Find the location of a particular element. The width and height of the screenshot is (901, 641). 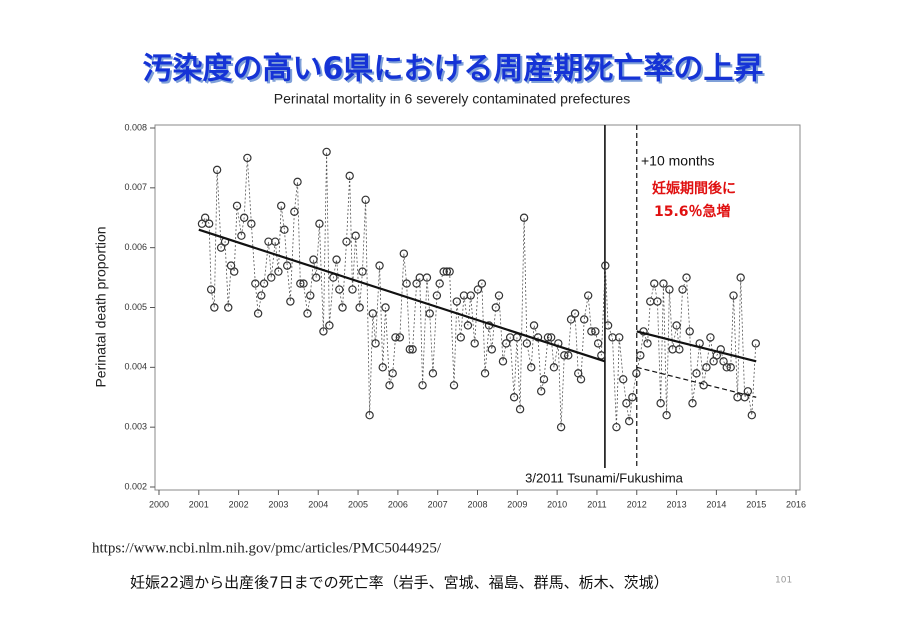

x-tick-label: 2000 is located at coordinates (159, 504).